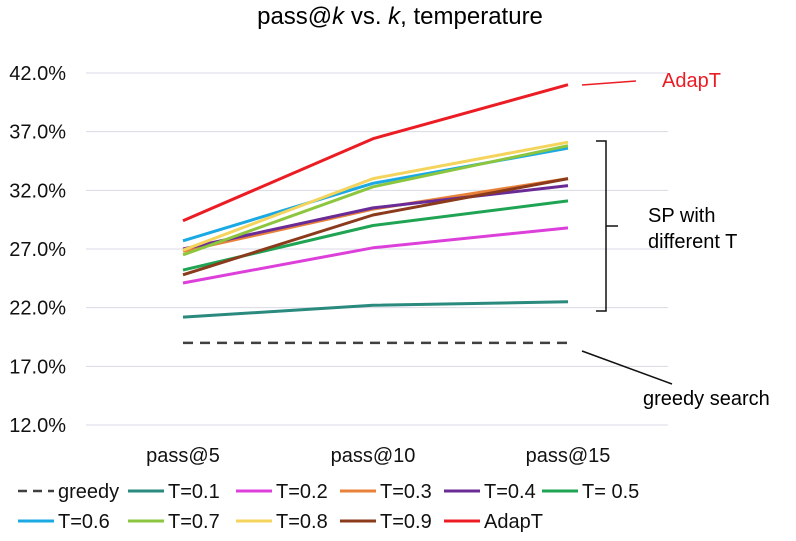 The image size is (796, 541). I want to click on title-part: pass@, so click(294, 16).